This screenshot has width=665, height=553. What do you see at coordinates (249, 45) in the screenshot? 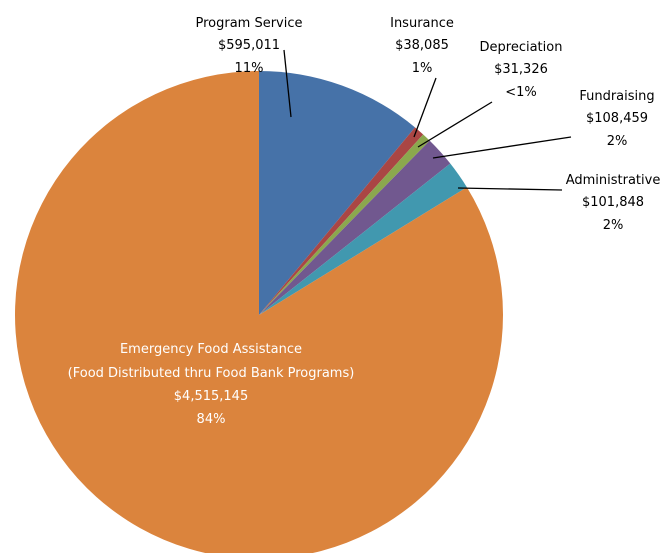
I see `label-program-service-amount: $595,011` at bounding box center [249, 45].